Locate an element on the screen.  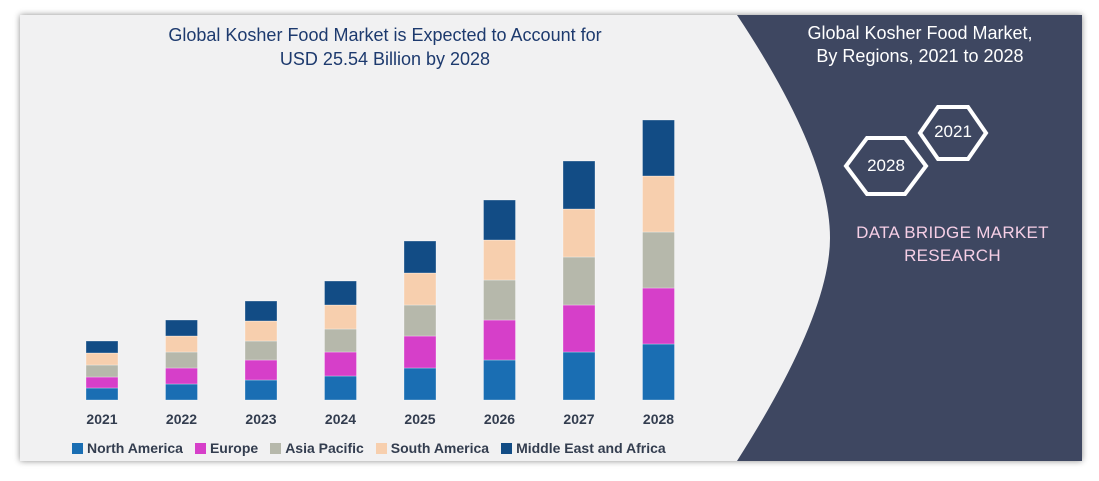
bar-segment-2026-middle-east-and-africa is located at coordinates (499, 220).